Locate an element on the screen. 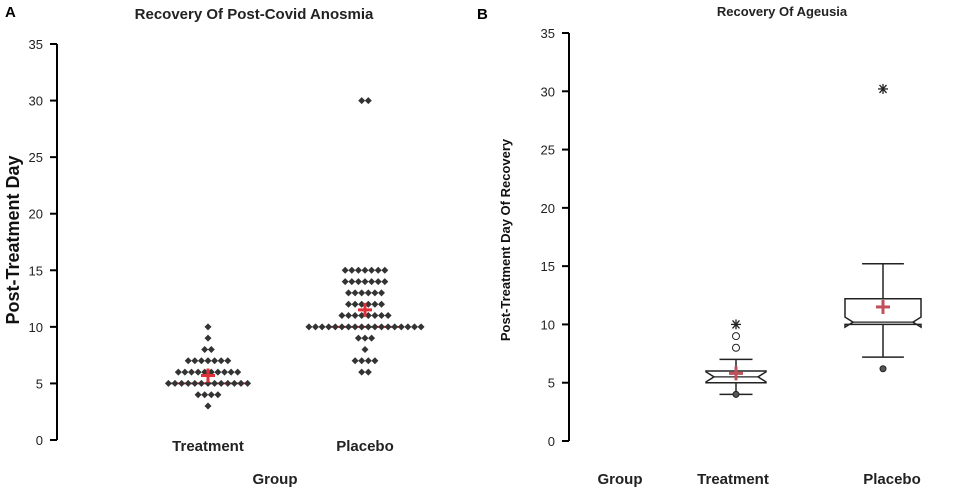 This screenshot has width=957, height=490. panel-a-label: A is located at coordinates (10, 12).